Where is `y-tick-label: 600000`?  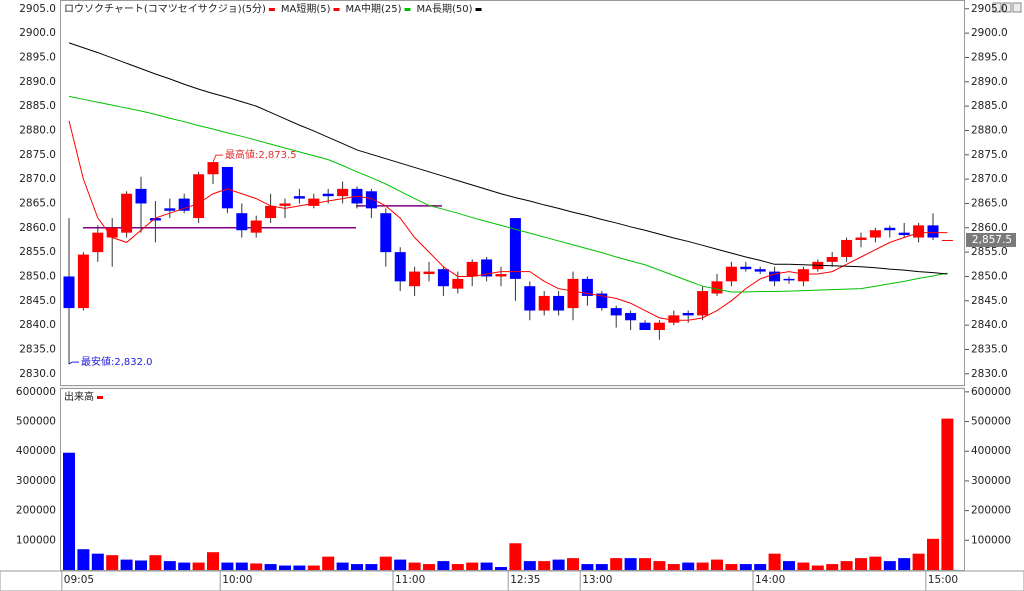 y-tick-label: 600000 is located at coordinates (36, 392).